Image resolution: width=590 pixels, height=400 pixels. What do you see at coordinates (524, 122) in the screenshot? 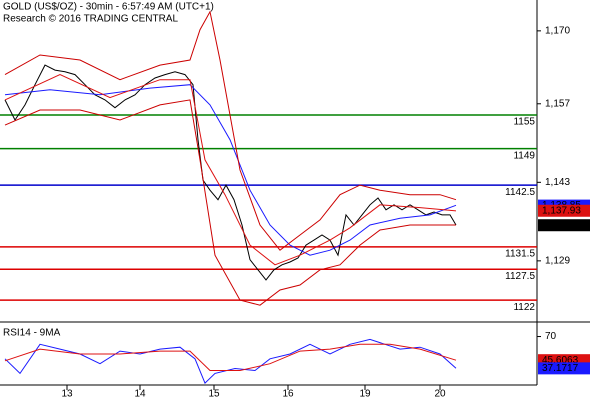
I see `level-label: 1155` at bounding box center [524, 122].